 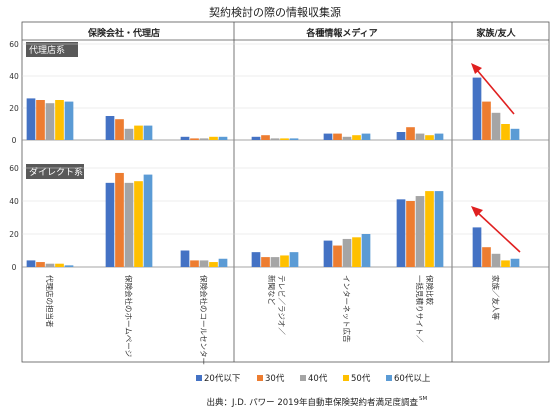 What do you see at coordinates (47, 50) in the screenshot?
I see `panel-label-agent: 代理店系` at bounding box center [47, 50].